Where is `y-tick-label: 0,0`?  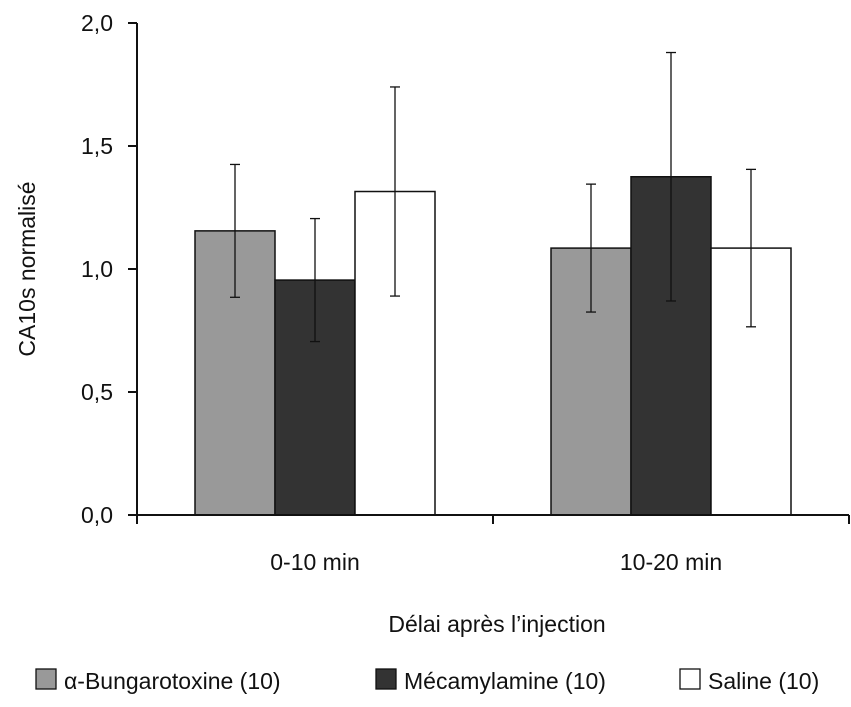
y-tick-label: 0,0 is located at coordinates (97, 515).